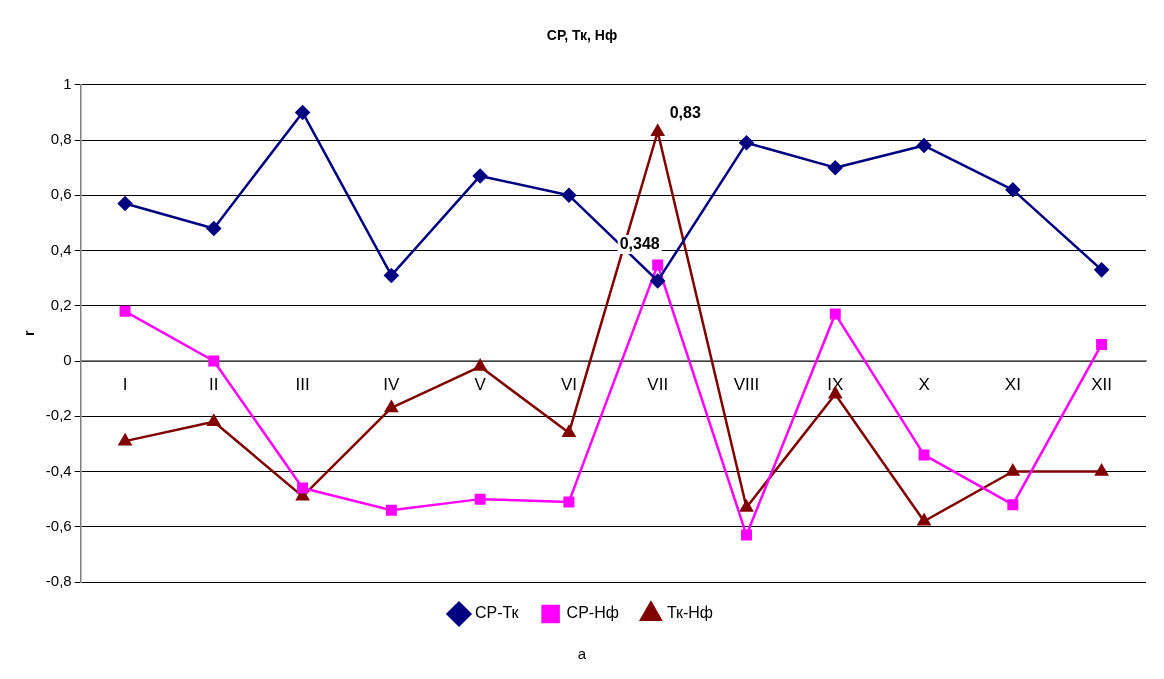  I want to click on x-tick-label: V, so click(480, 384).